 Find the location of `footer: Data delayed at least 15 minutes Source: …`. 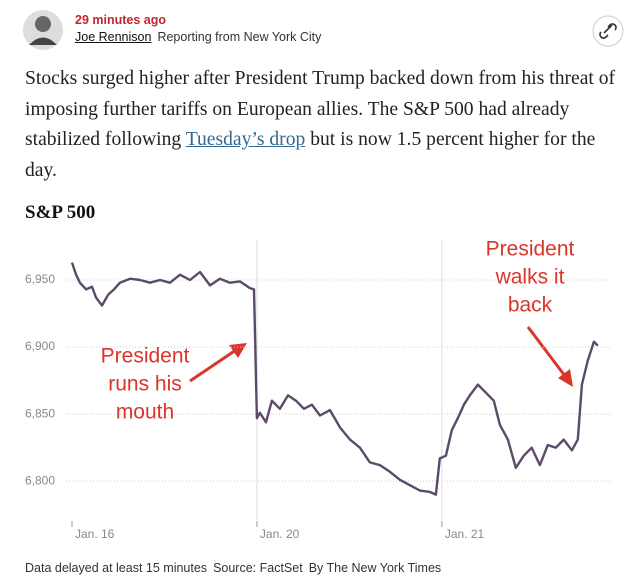

footer: Data delayed at least 15 minutes Source: … is located at coordinates (236, 568).